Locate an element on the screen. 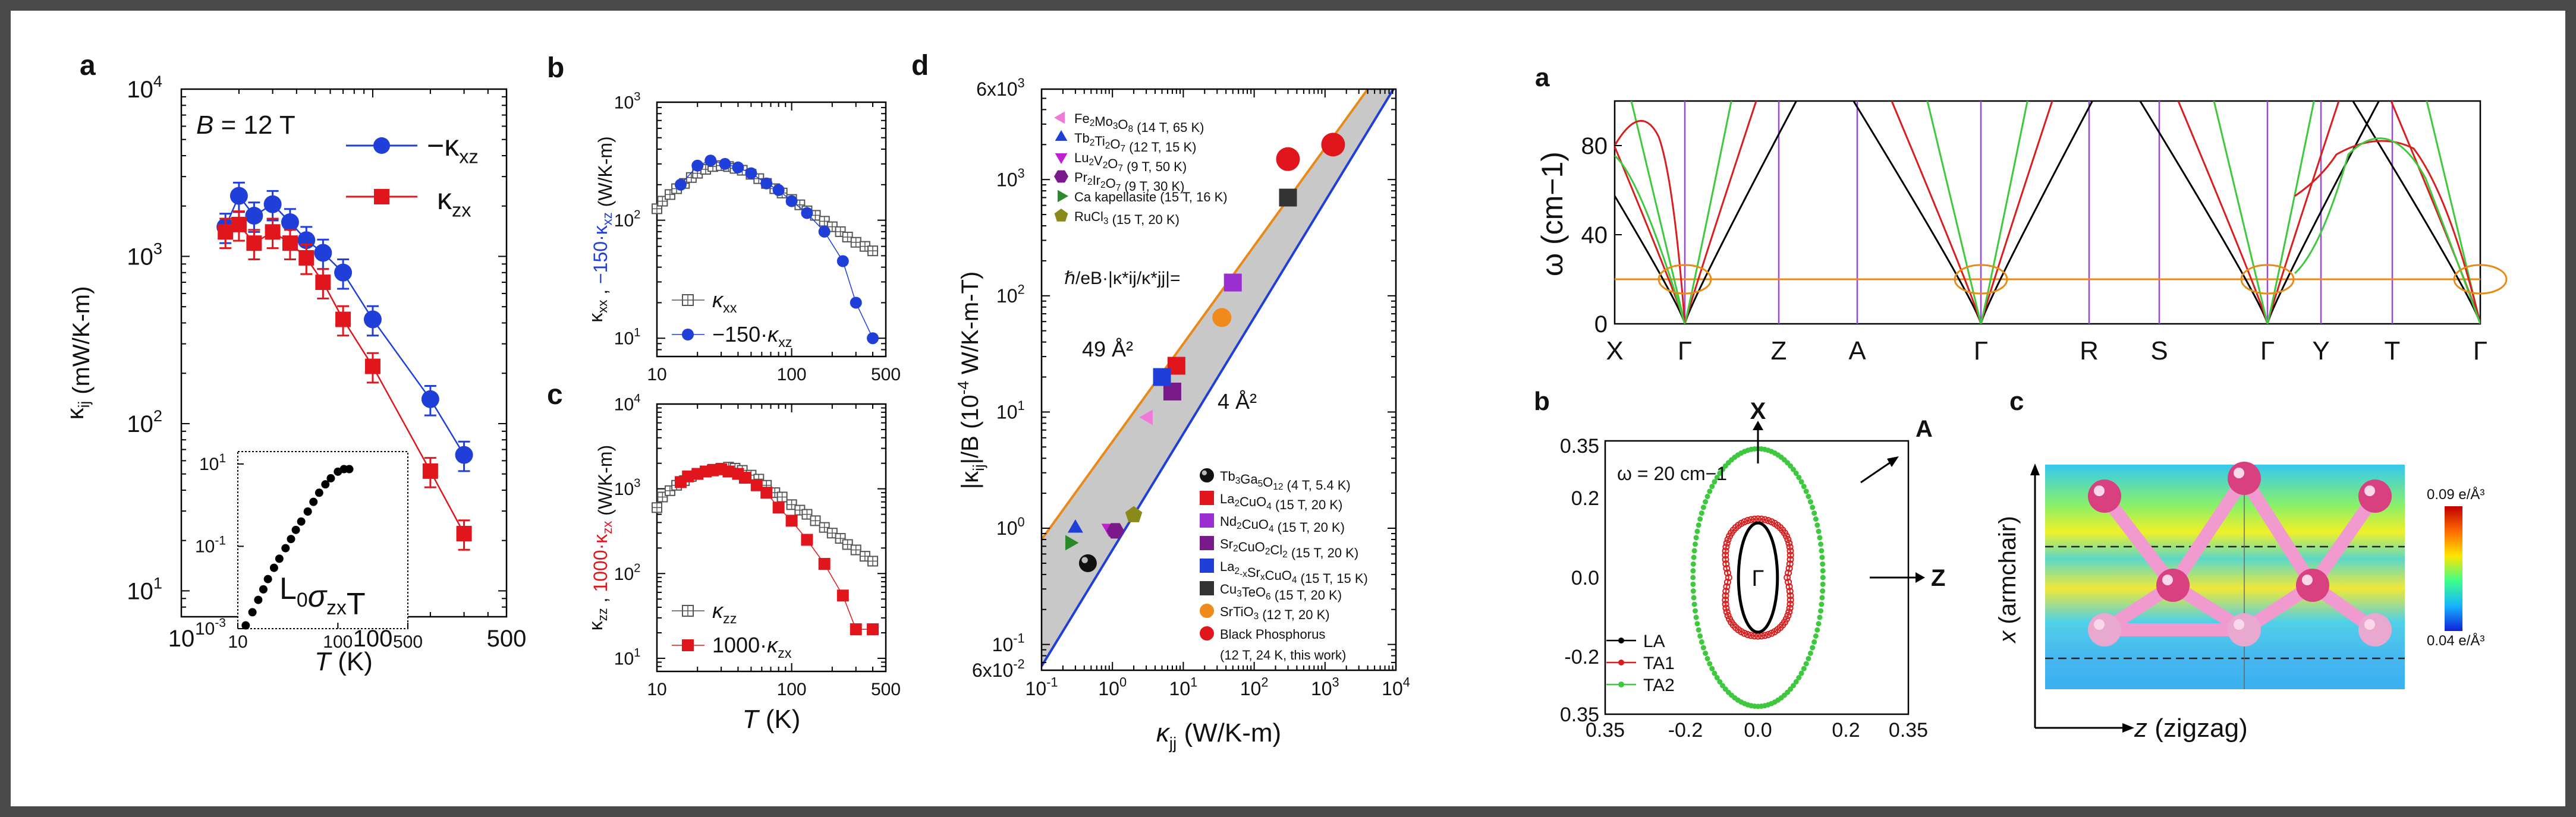 The height and width of the screenshot is (817, 2576). inset-y-tick-label: 10-3 is located at coordinates (210, 627).